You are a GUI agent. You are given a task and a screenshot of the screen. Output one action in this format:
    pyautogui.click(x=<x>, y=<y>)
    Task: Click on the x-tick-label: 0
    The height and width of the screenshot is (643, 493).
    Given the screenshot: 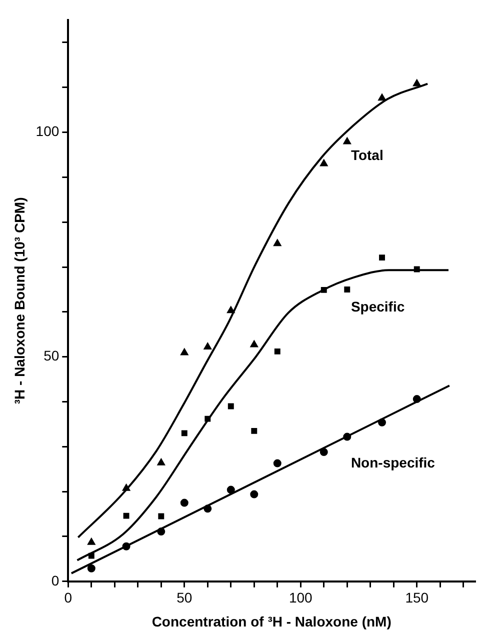 What is the action you would take?
    pyautogui.click(x=68, y=598)
    